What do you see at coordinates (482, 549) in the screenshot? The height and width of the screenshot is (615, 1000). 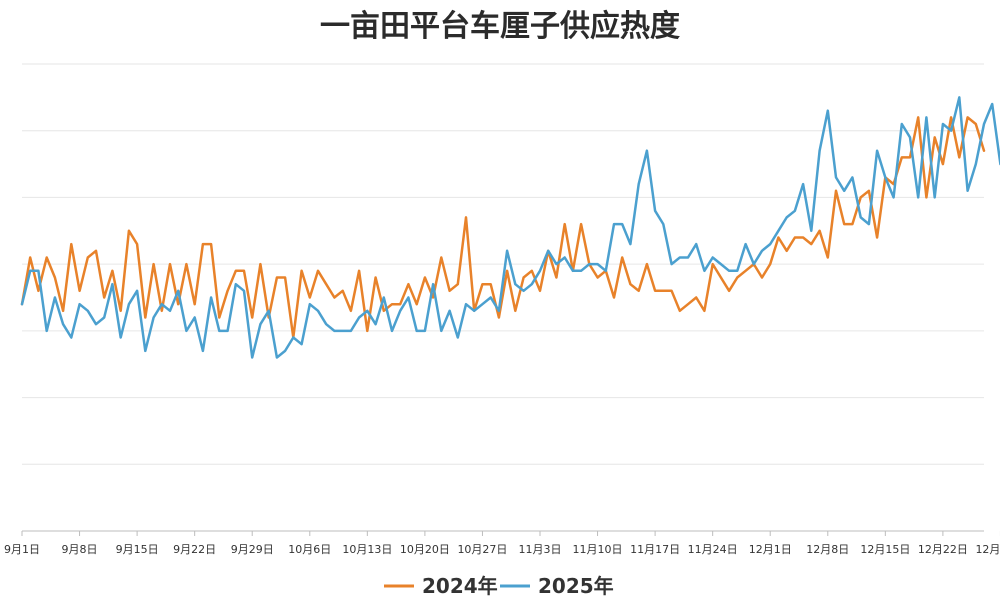 I see `x-tick-label: 10月27日` at bounding box center [482, 549].